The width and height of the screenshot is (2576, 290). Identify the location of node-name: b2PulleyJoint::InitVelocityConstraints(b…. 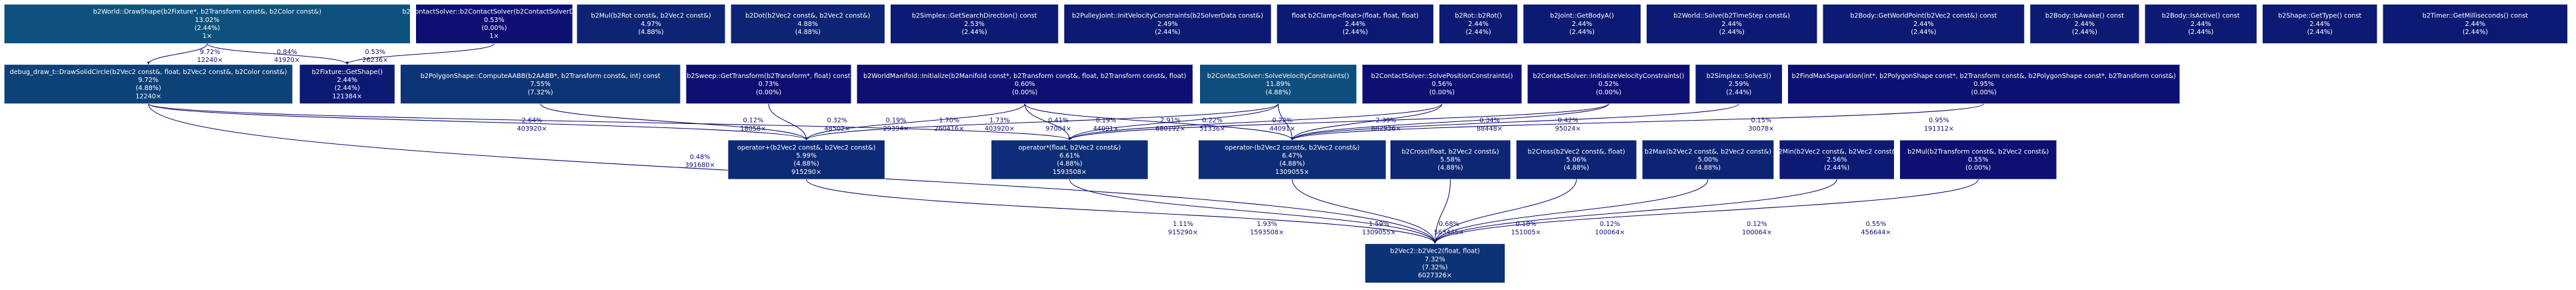
(1167, 16).